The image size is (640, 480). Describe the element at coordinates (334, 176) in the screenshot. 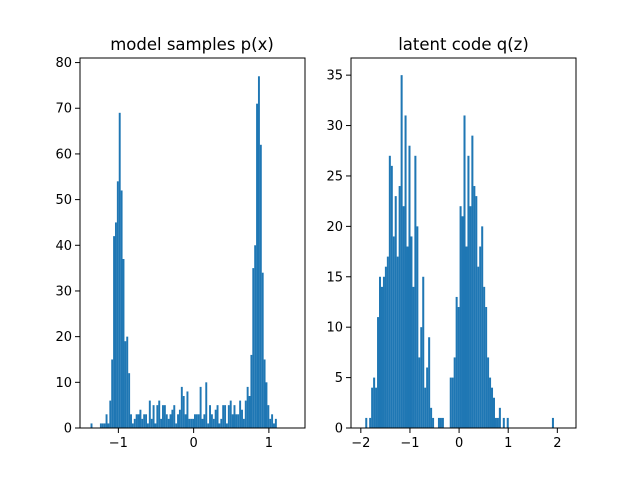

I see `y-tick-label: 25` at that location.